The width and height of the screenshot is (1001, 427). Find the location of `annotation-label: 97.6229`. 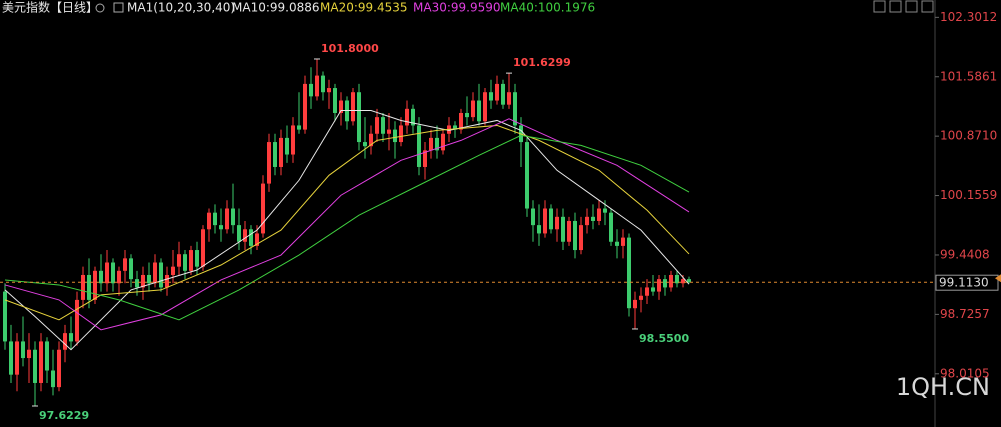

annotation-label: 97.6229 is located at coordinates (64, 415).